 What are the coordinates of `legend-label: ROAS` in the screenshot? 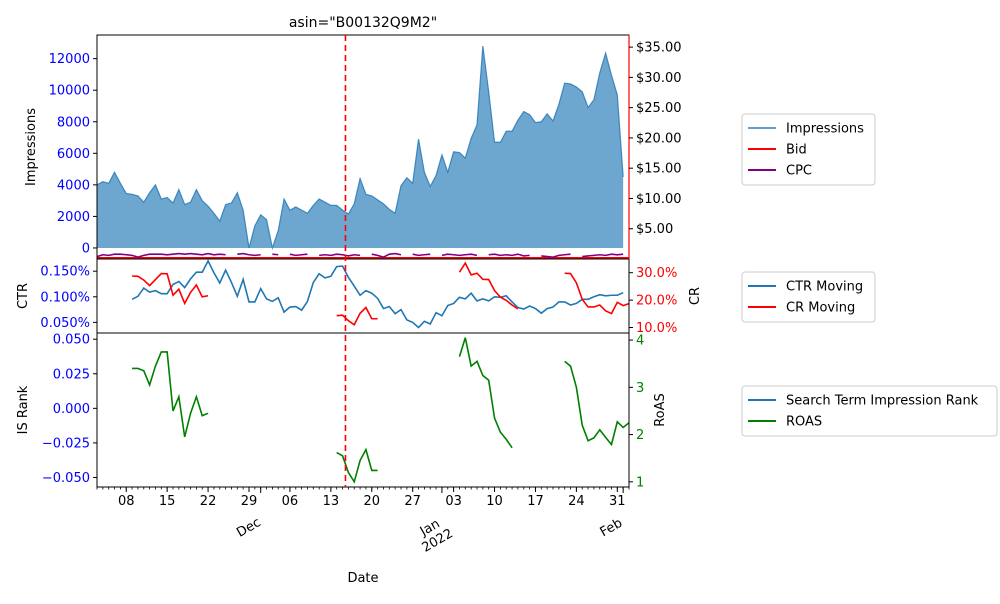 It's located at (804, 422).